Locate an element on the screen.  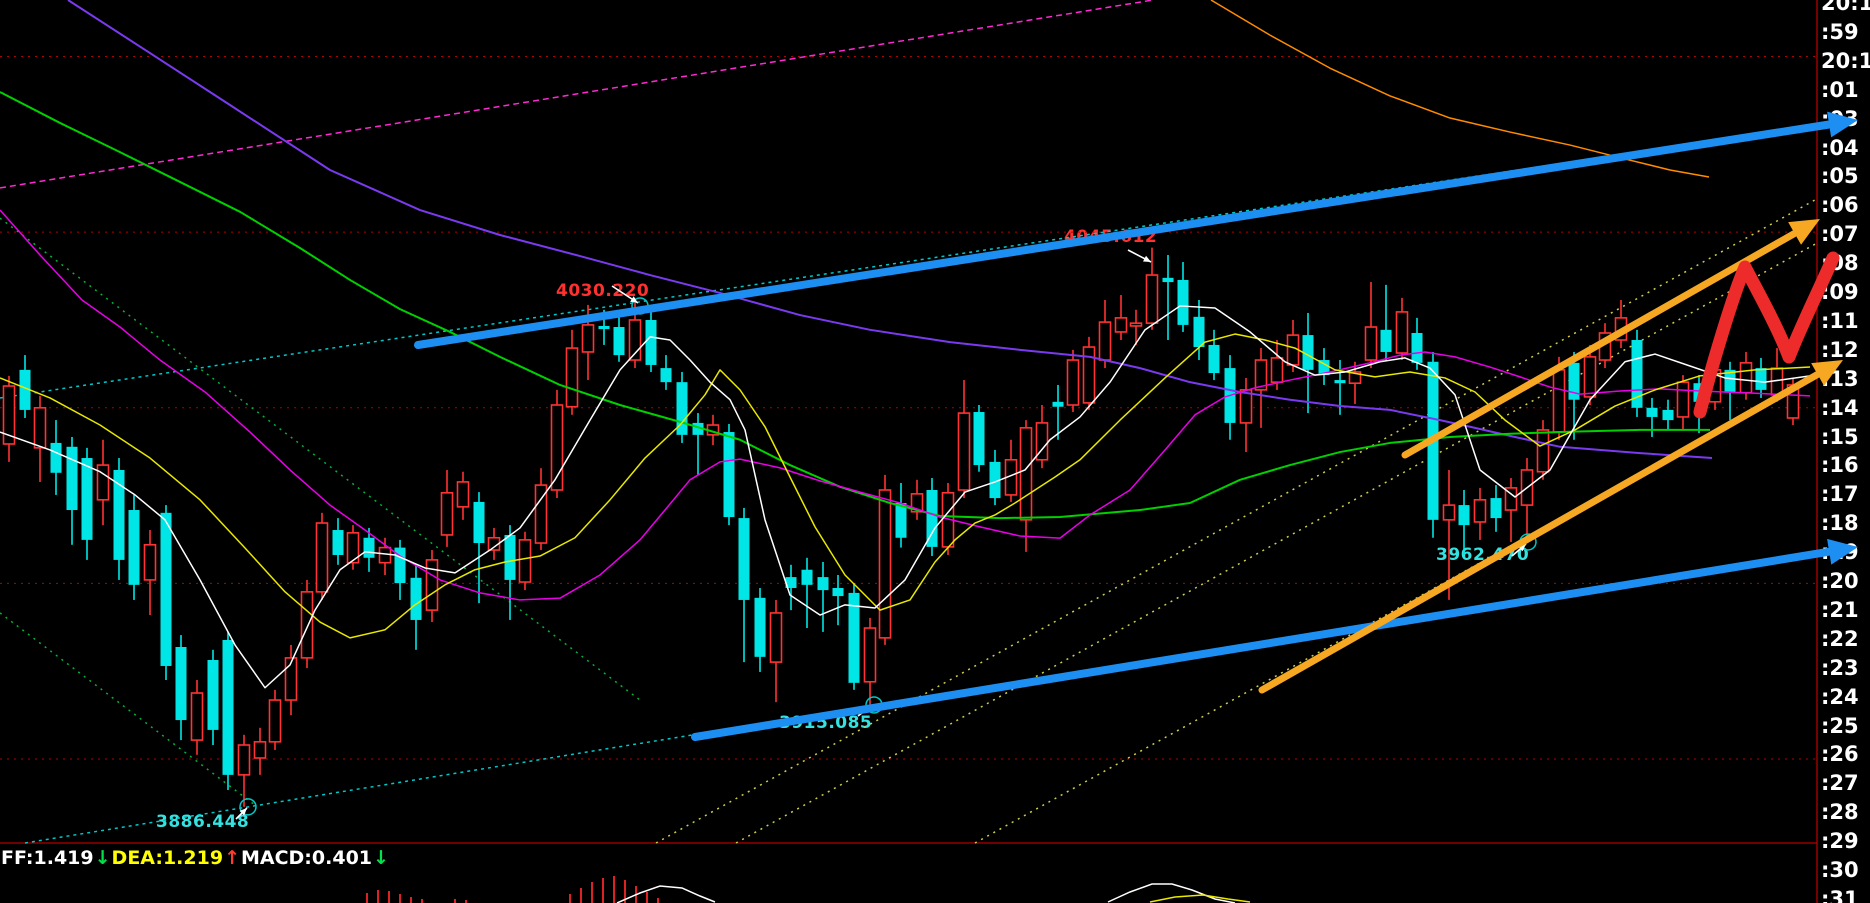
tick-time-row: :30 is located at coordinates (1840, 870).